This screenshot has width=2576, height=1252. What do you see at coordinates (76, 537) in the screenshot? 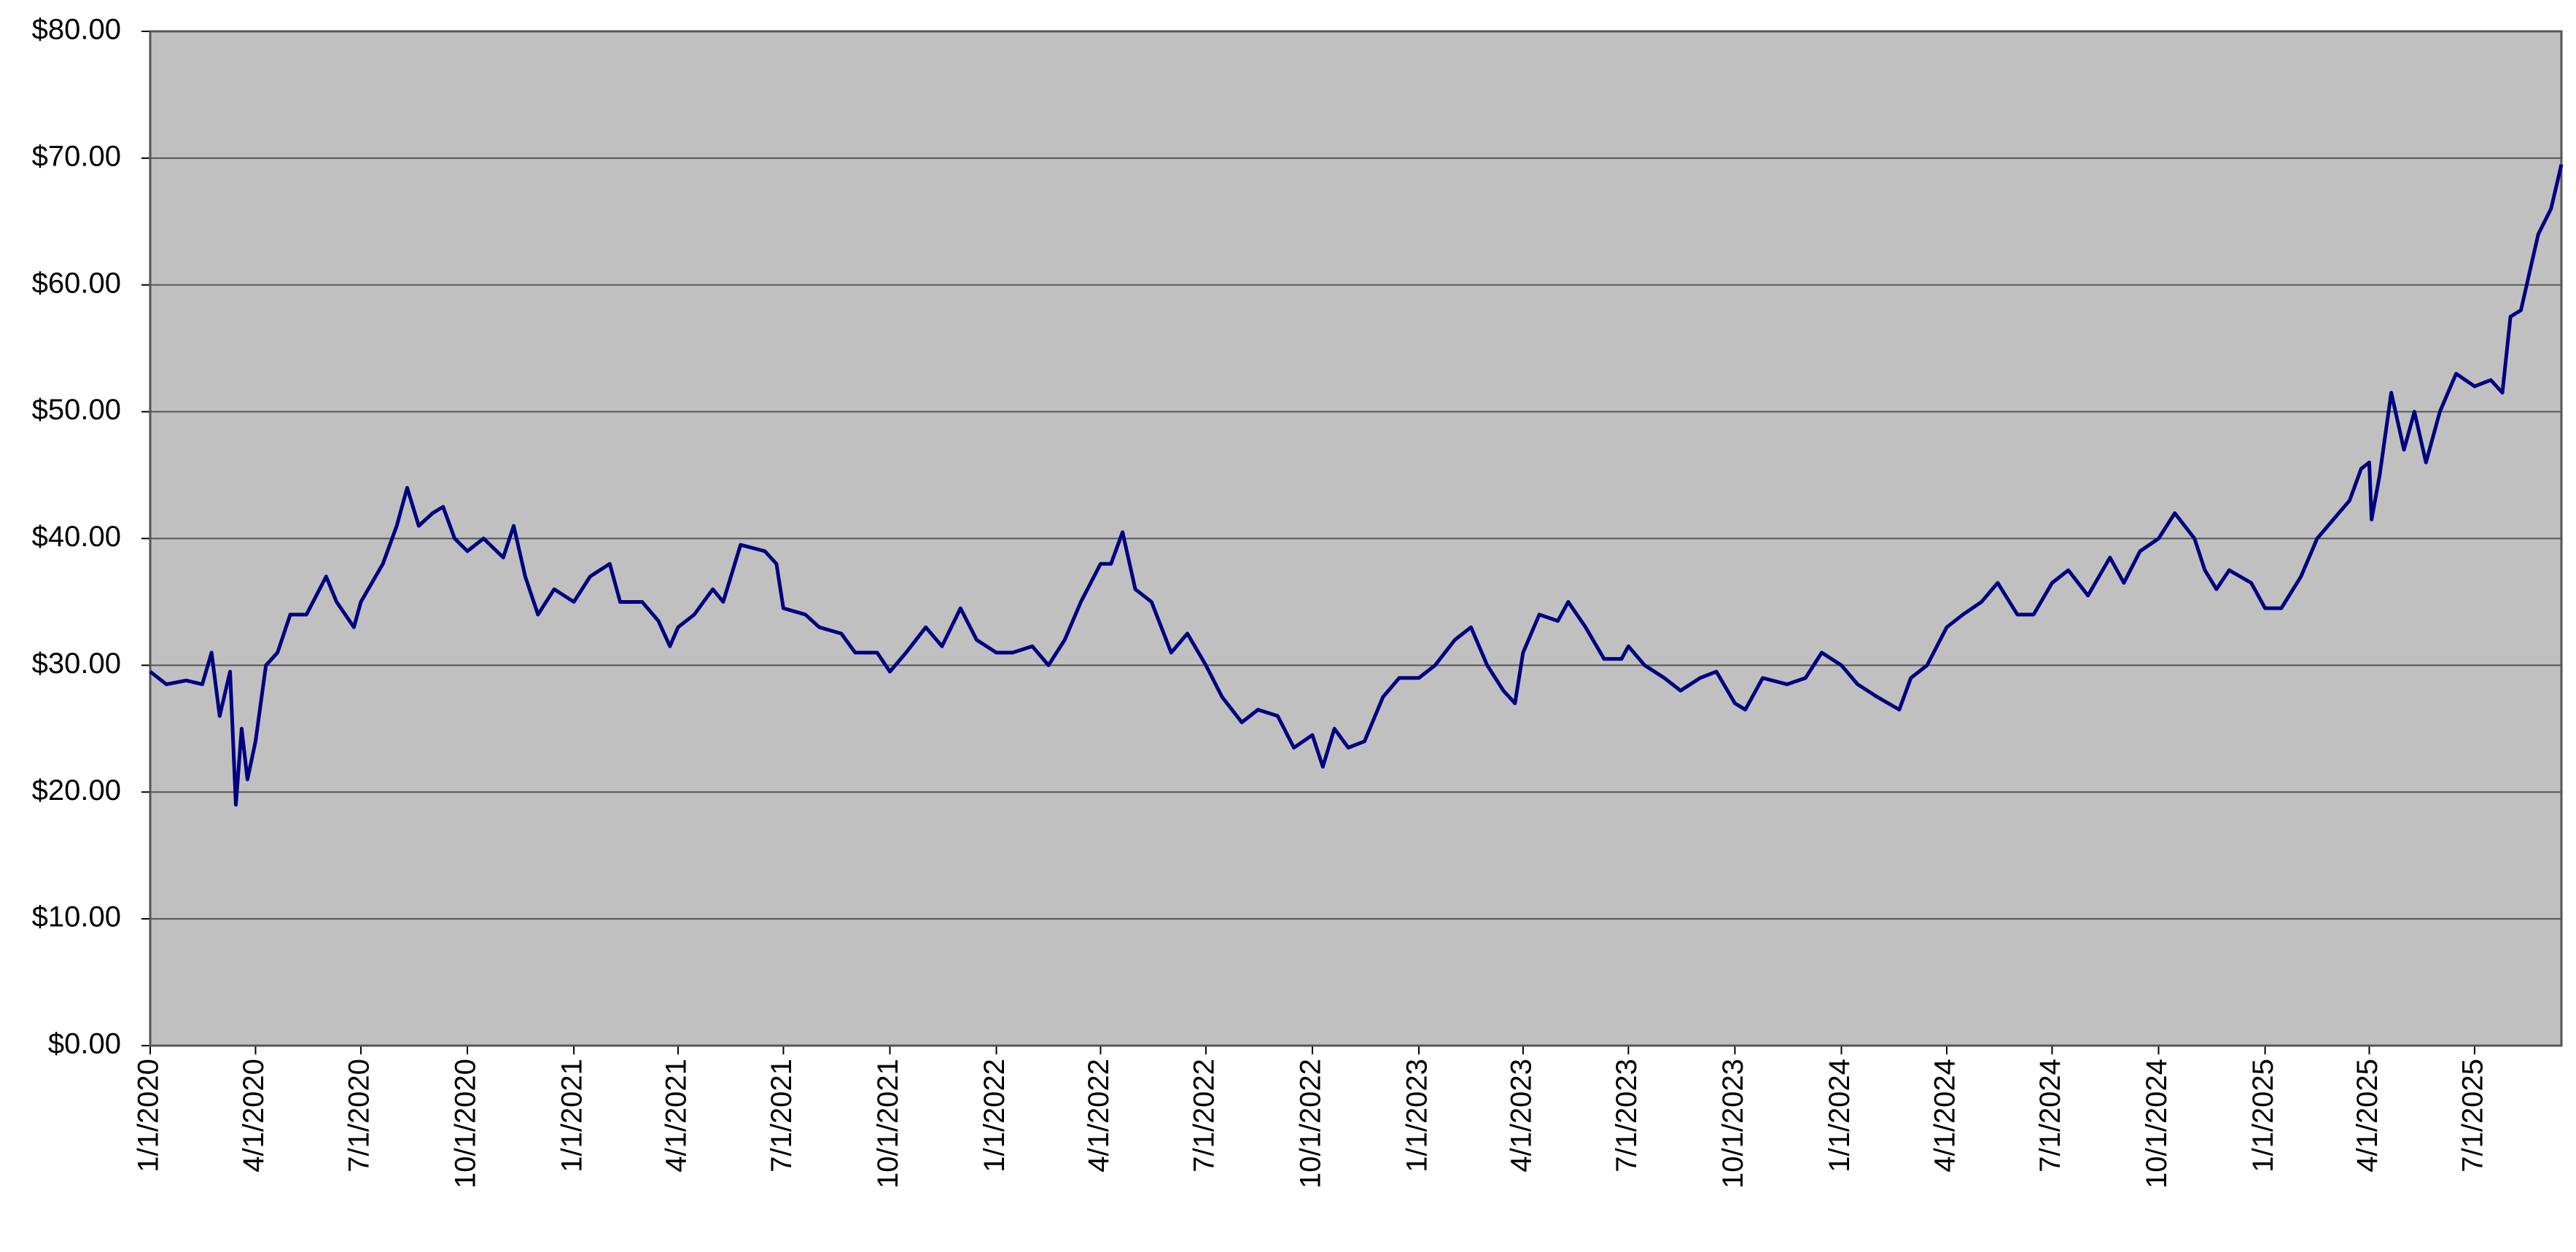
I see `y-tick-label: $40.00` at bounding box center [76, 537].